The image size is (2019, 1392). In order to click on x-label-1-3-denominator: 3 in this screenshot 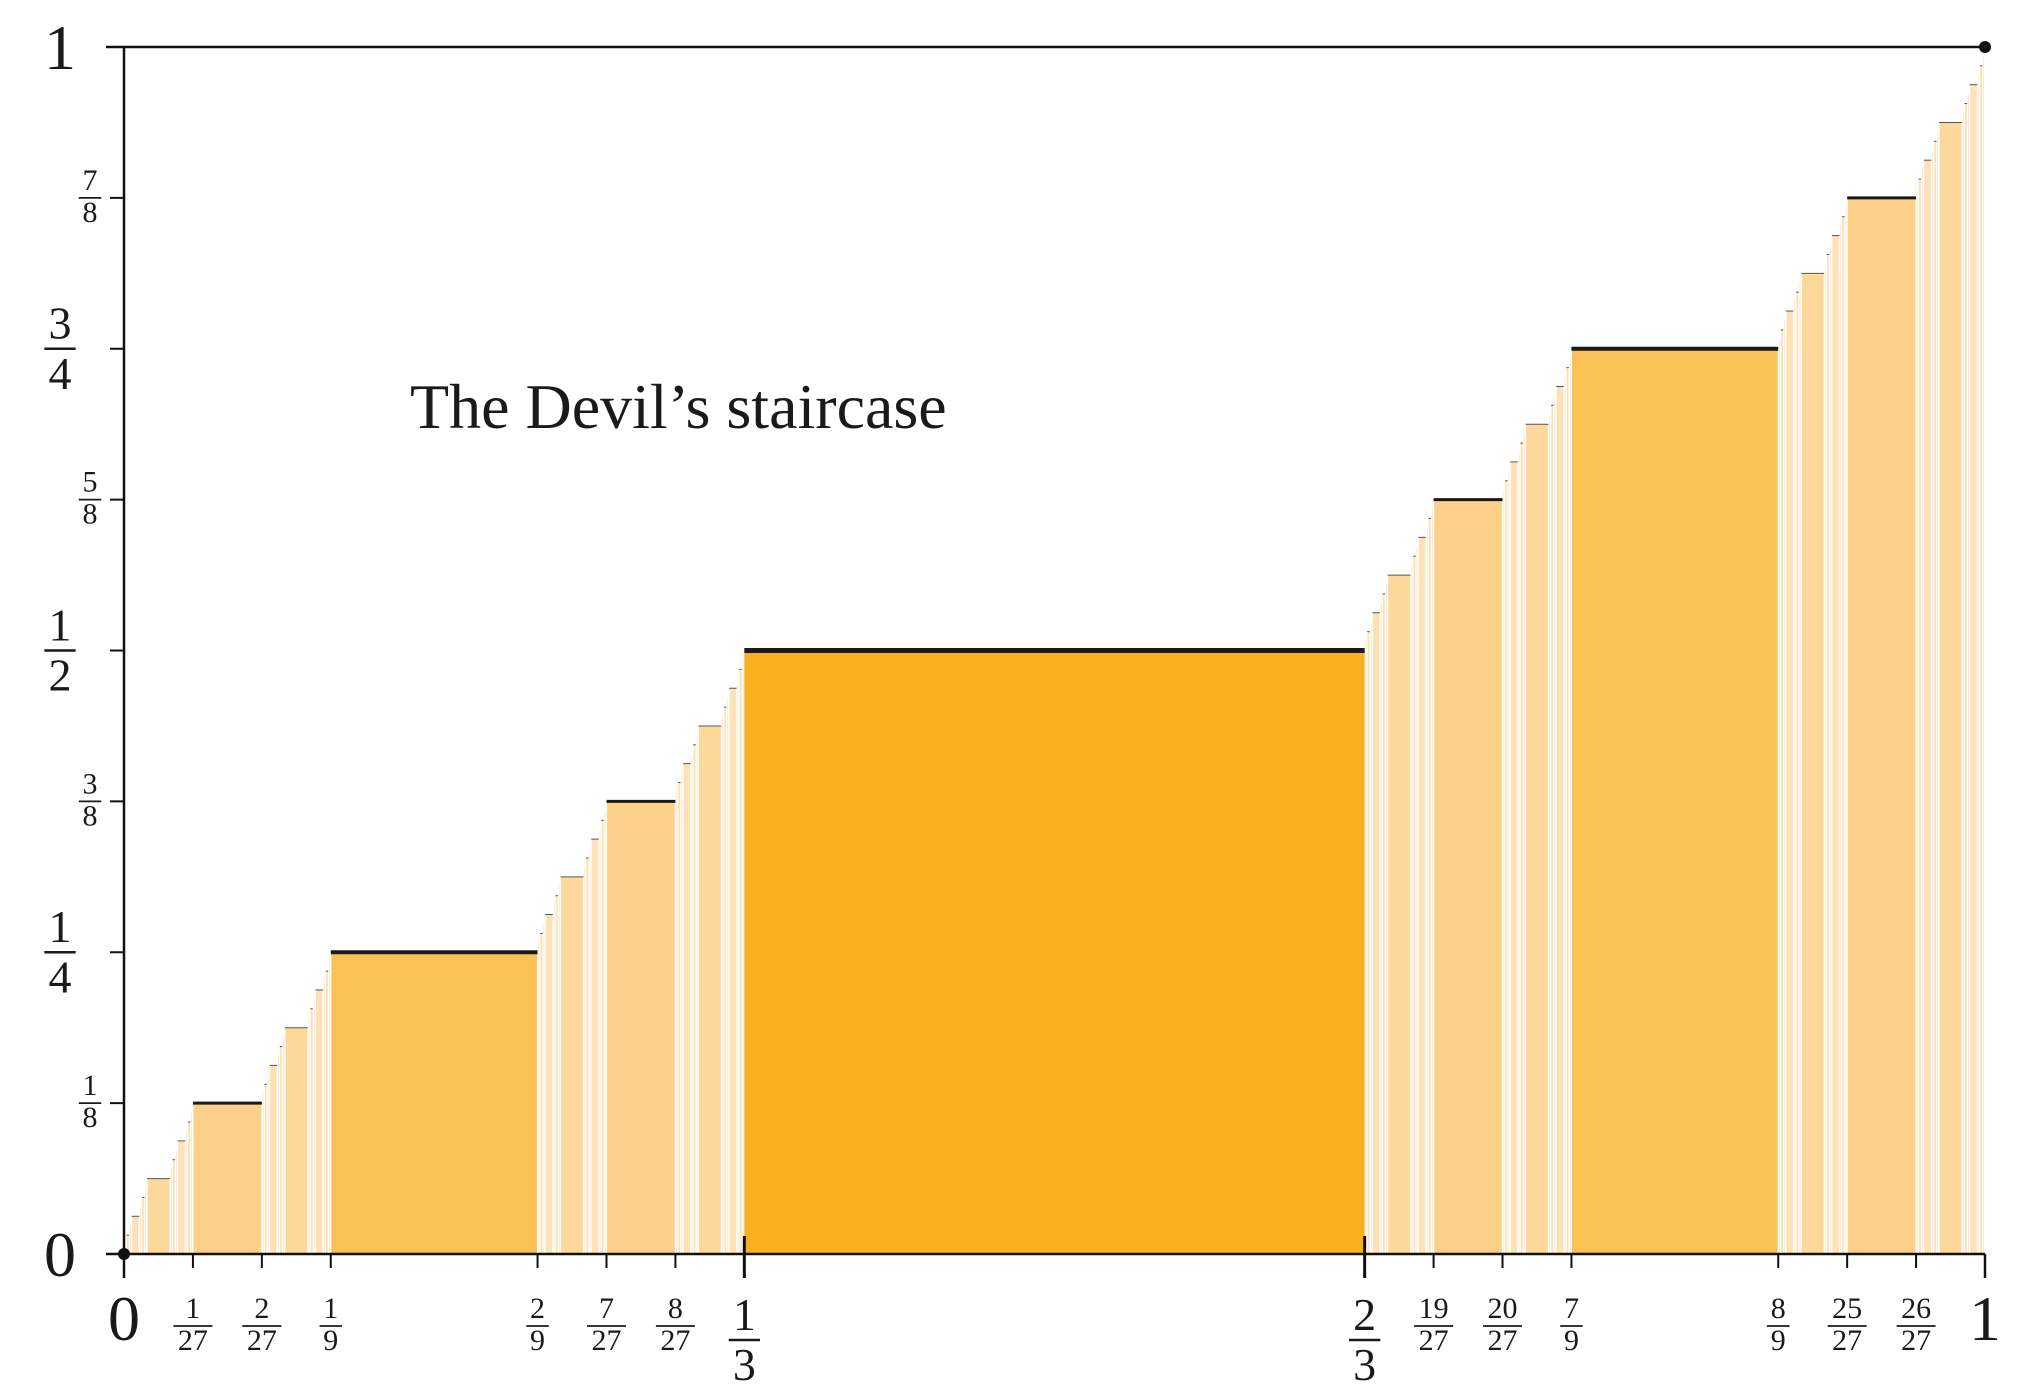, I will do `click(744, 1364)`.